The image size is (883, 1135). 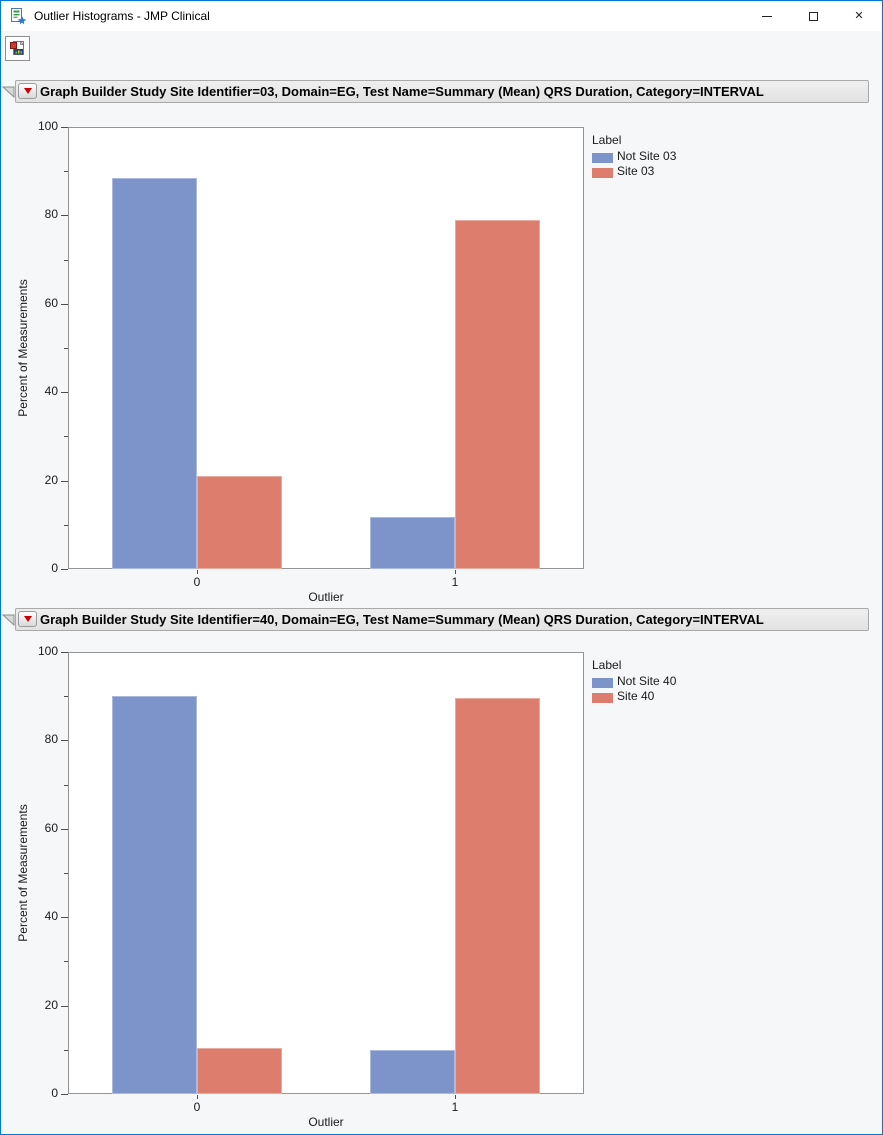 I want to click on journal-report-button, so click(x=17, y=48).